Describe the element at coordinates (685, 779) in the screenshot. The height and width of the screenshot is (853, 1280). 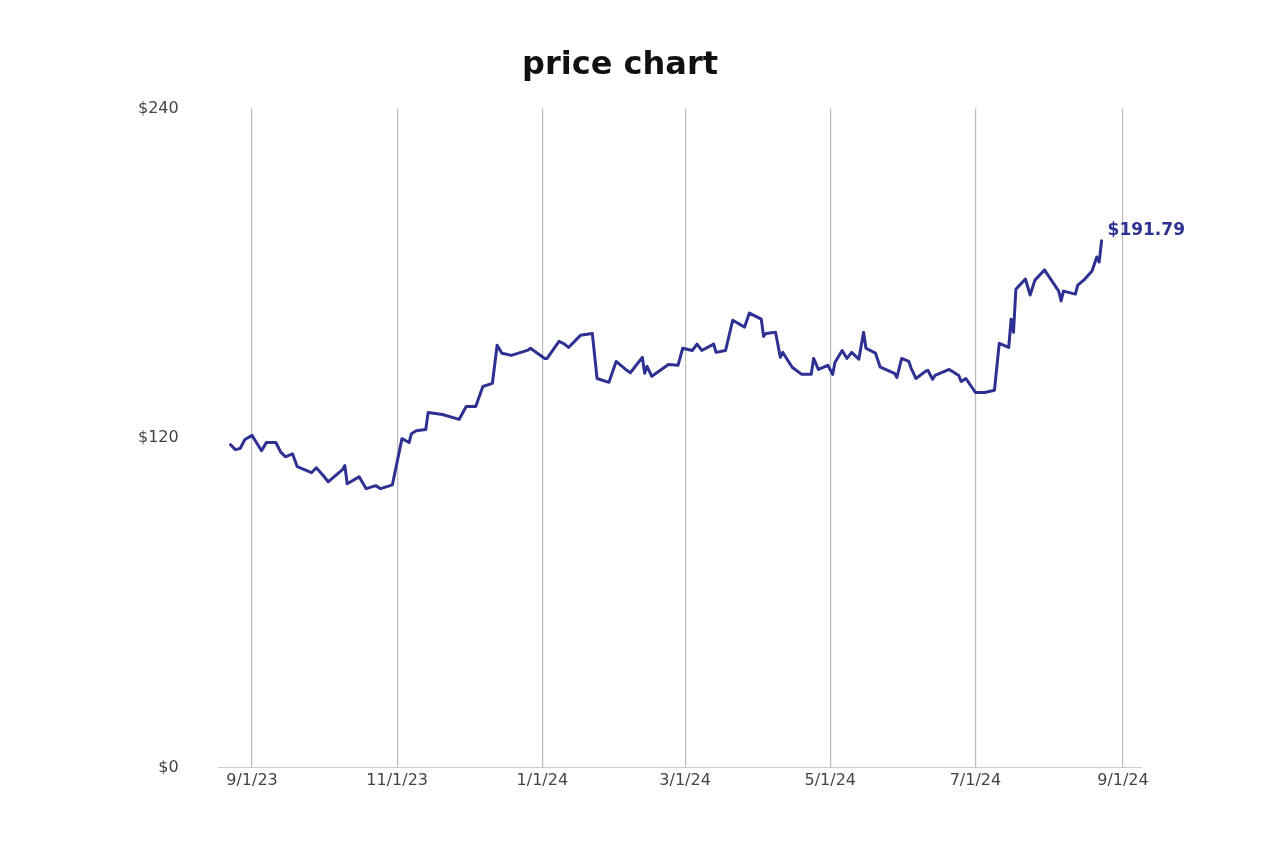
I see `x-tick-label: 3/1/24` at that location.